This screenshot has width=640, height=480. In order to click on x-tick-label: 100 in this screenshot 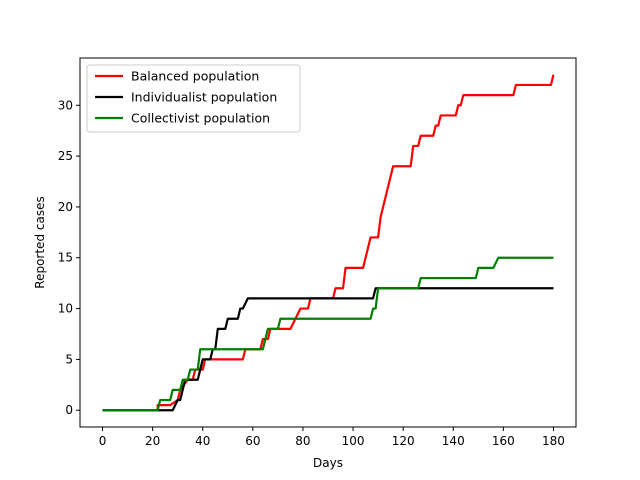, I will do `click(353, 441)`.